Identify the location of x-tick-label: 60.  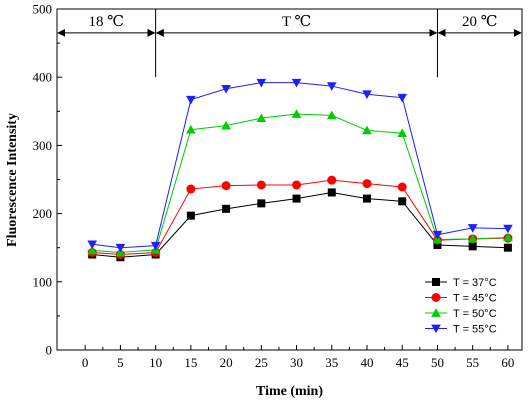
(507, 362).